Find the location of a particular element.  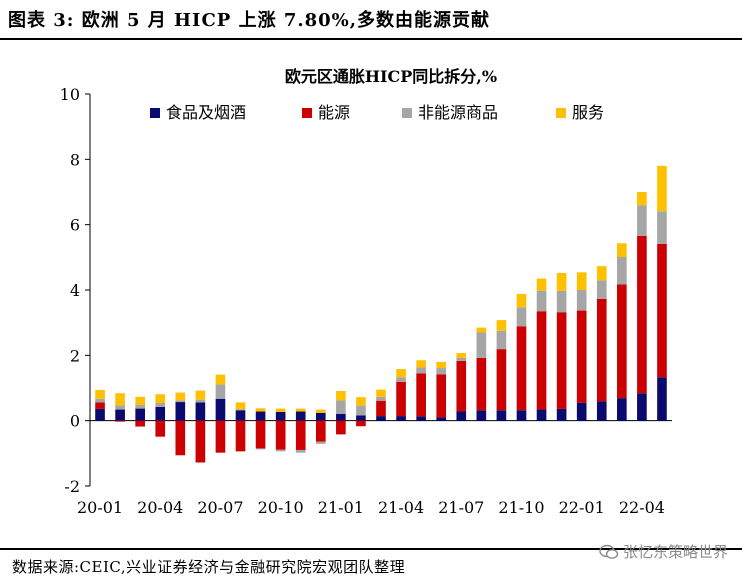

x-tick-label: 21-04 is located at coordinates (401, 507).